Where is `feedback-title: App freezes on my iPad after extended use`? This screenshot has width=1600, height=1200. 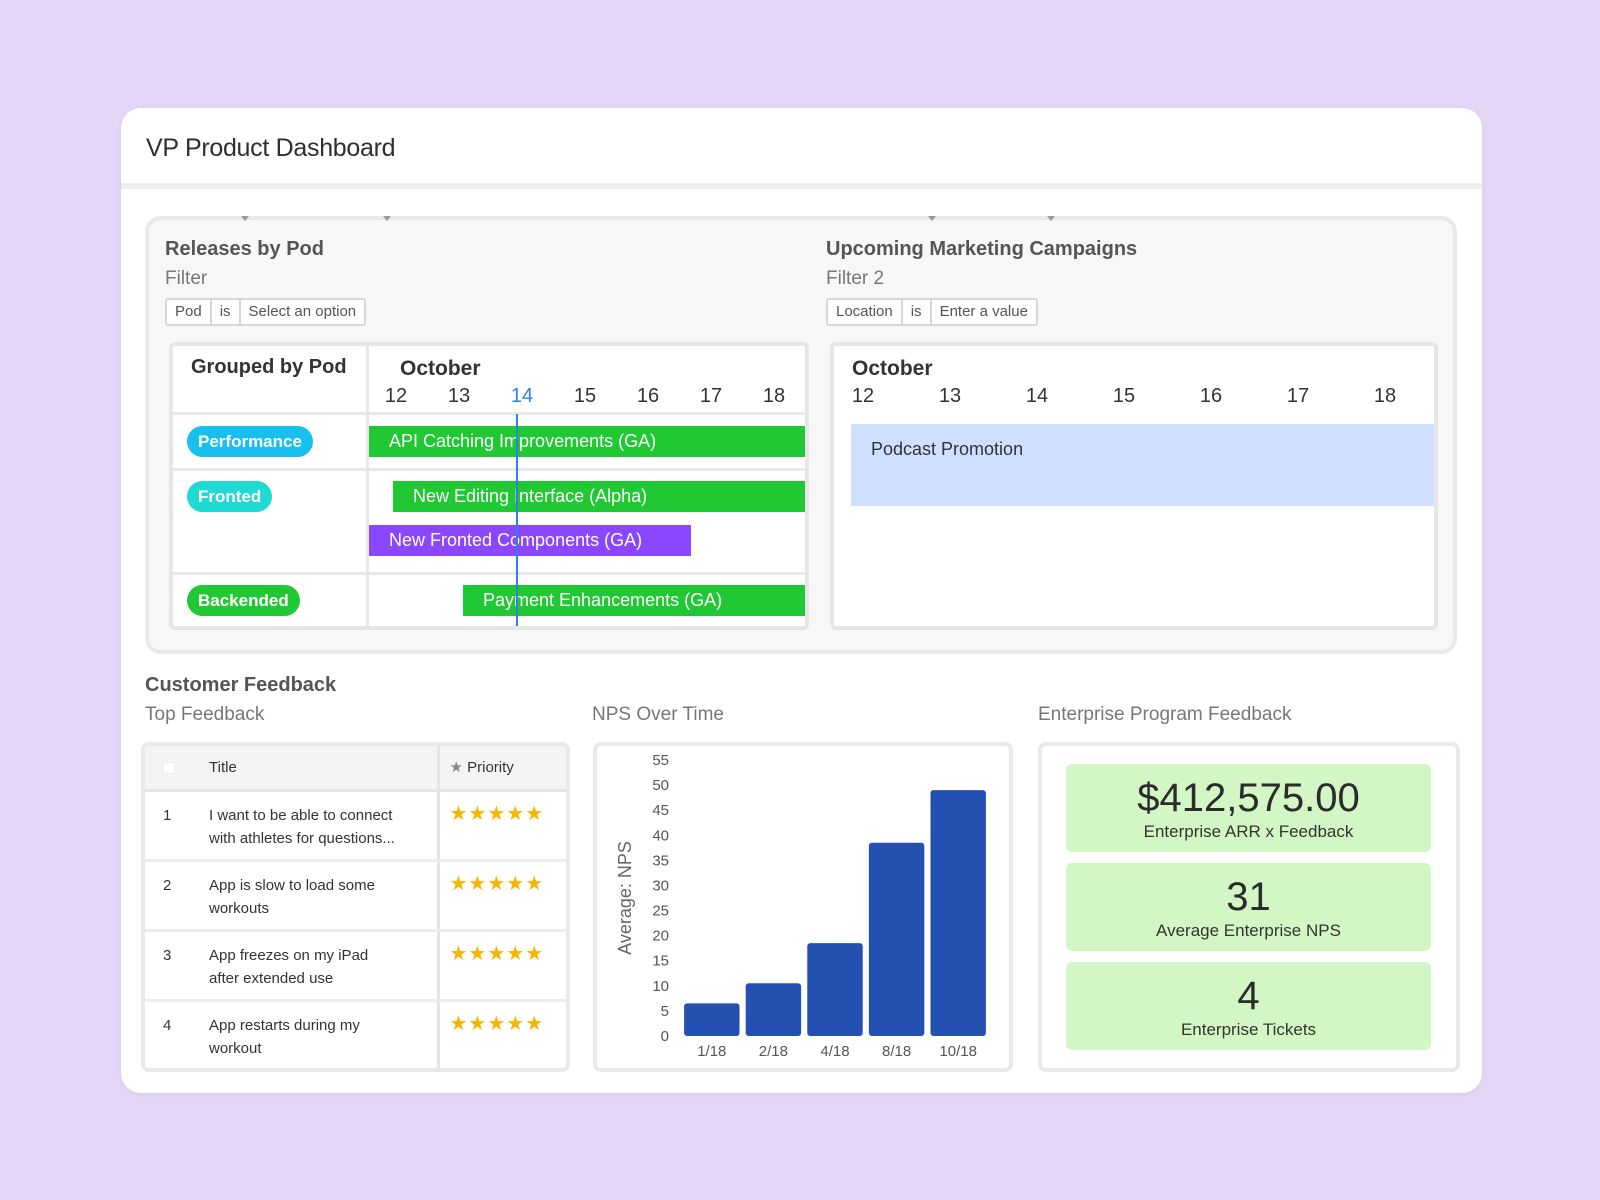 feedback-title: App freezes on my iPad after extended use is located at coordinates (324, 966).